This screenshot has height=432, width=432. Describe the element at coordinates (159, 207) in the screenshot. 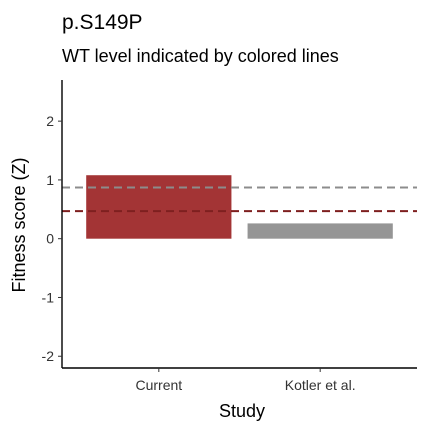

I see `bar-current` at that location.